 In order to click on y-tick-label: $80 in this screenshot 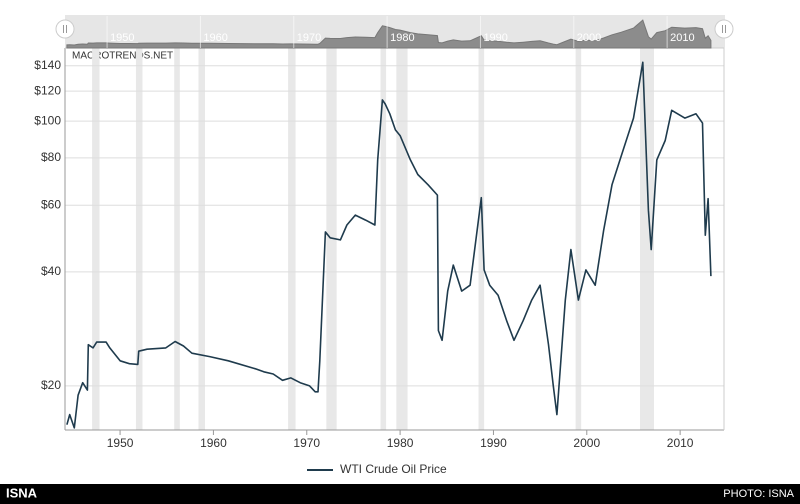, I will do `click(51, 157)`.